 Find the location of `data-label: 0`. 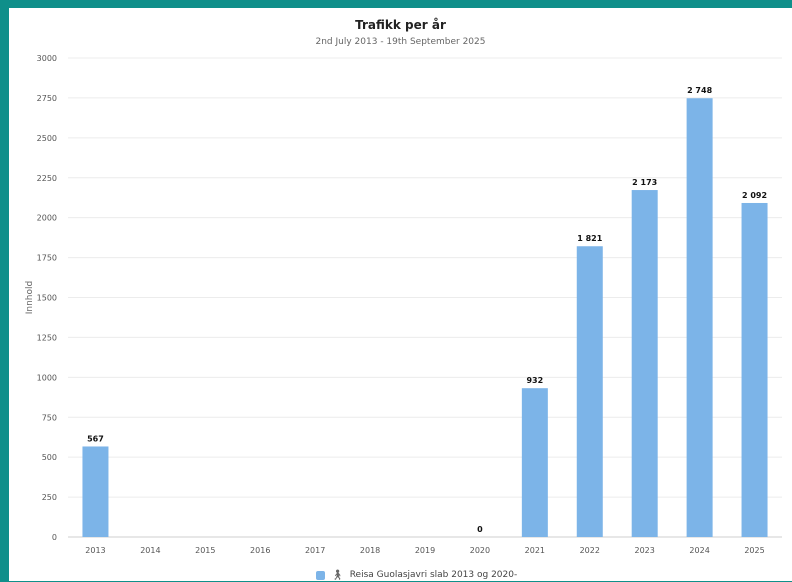

data-label: 0 is located at coordinates (480, 529).